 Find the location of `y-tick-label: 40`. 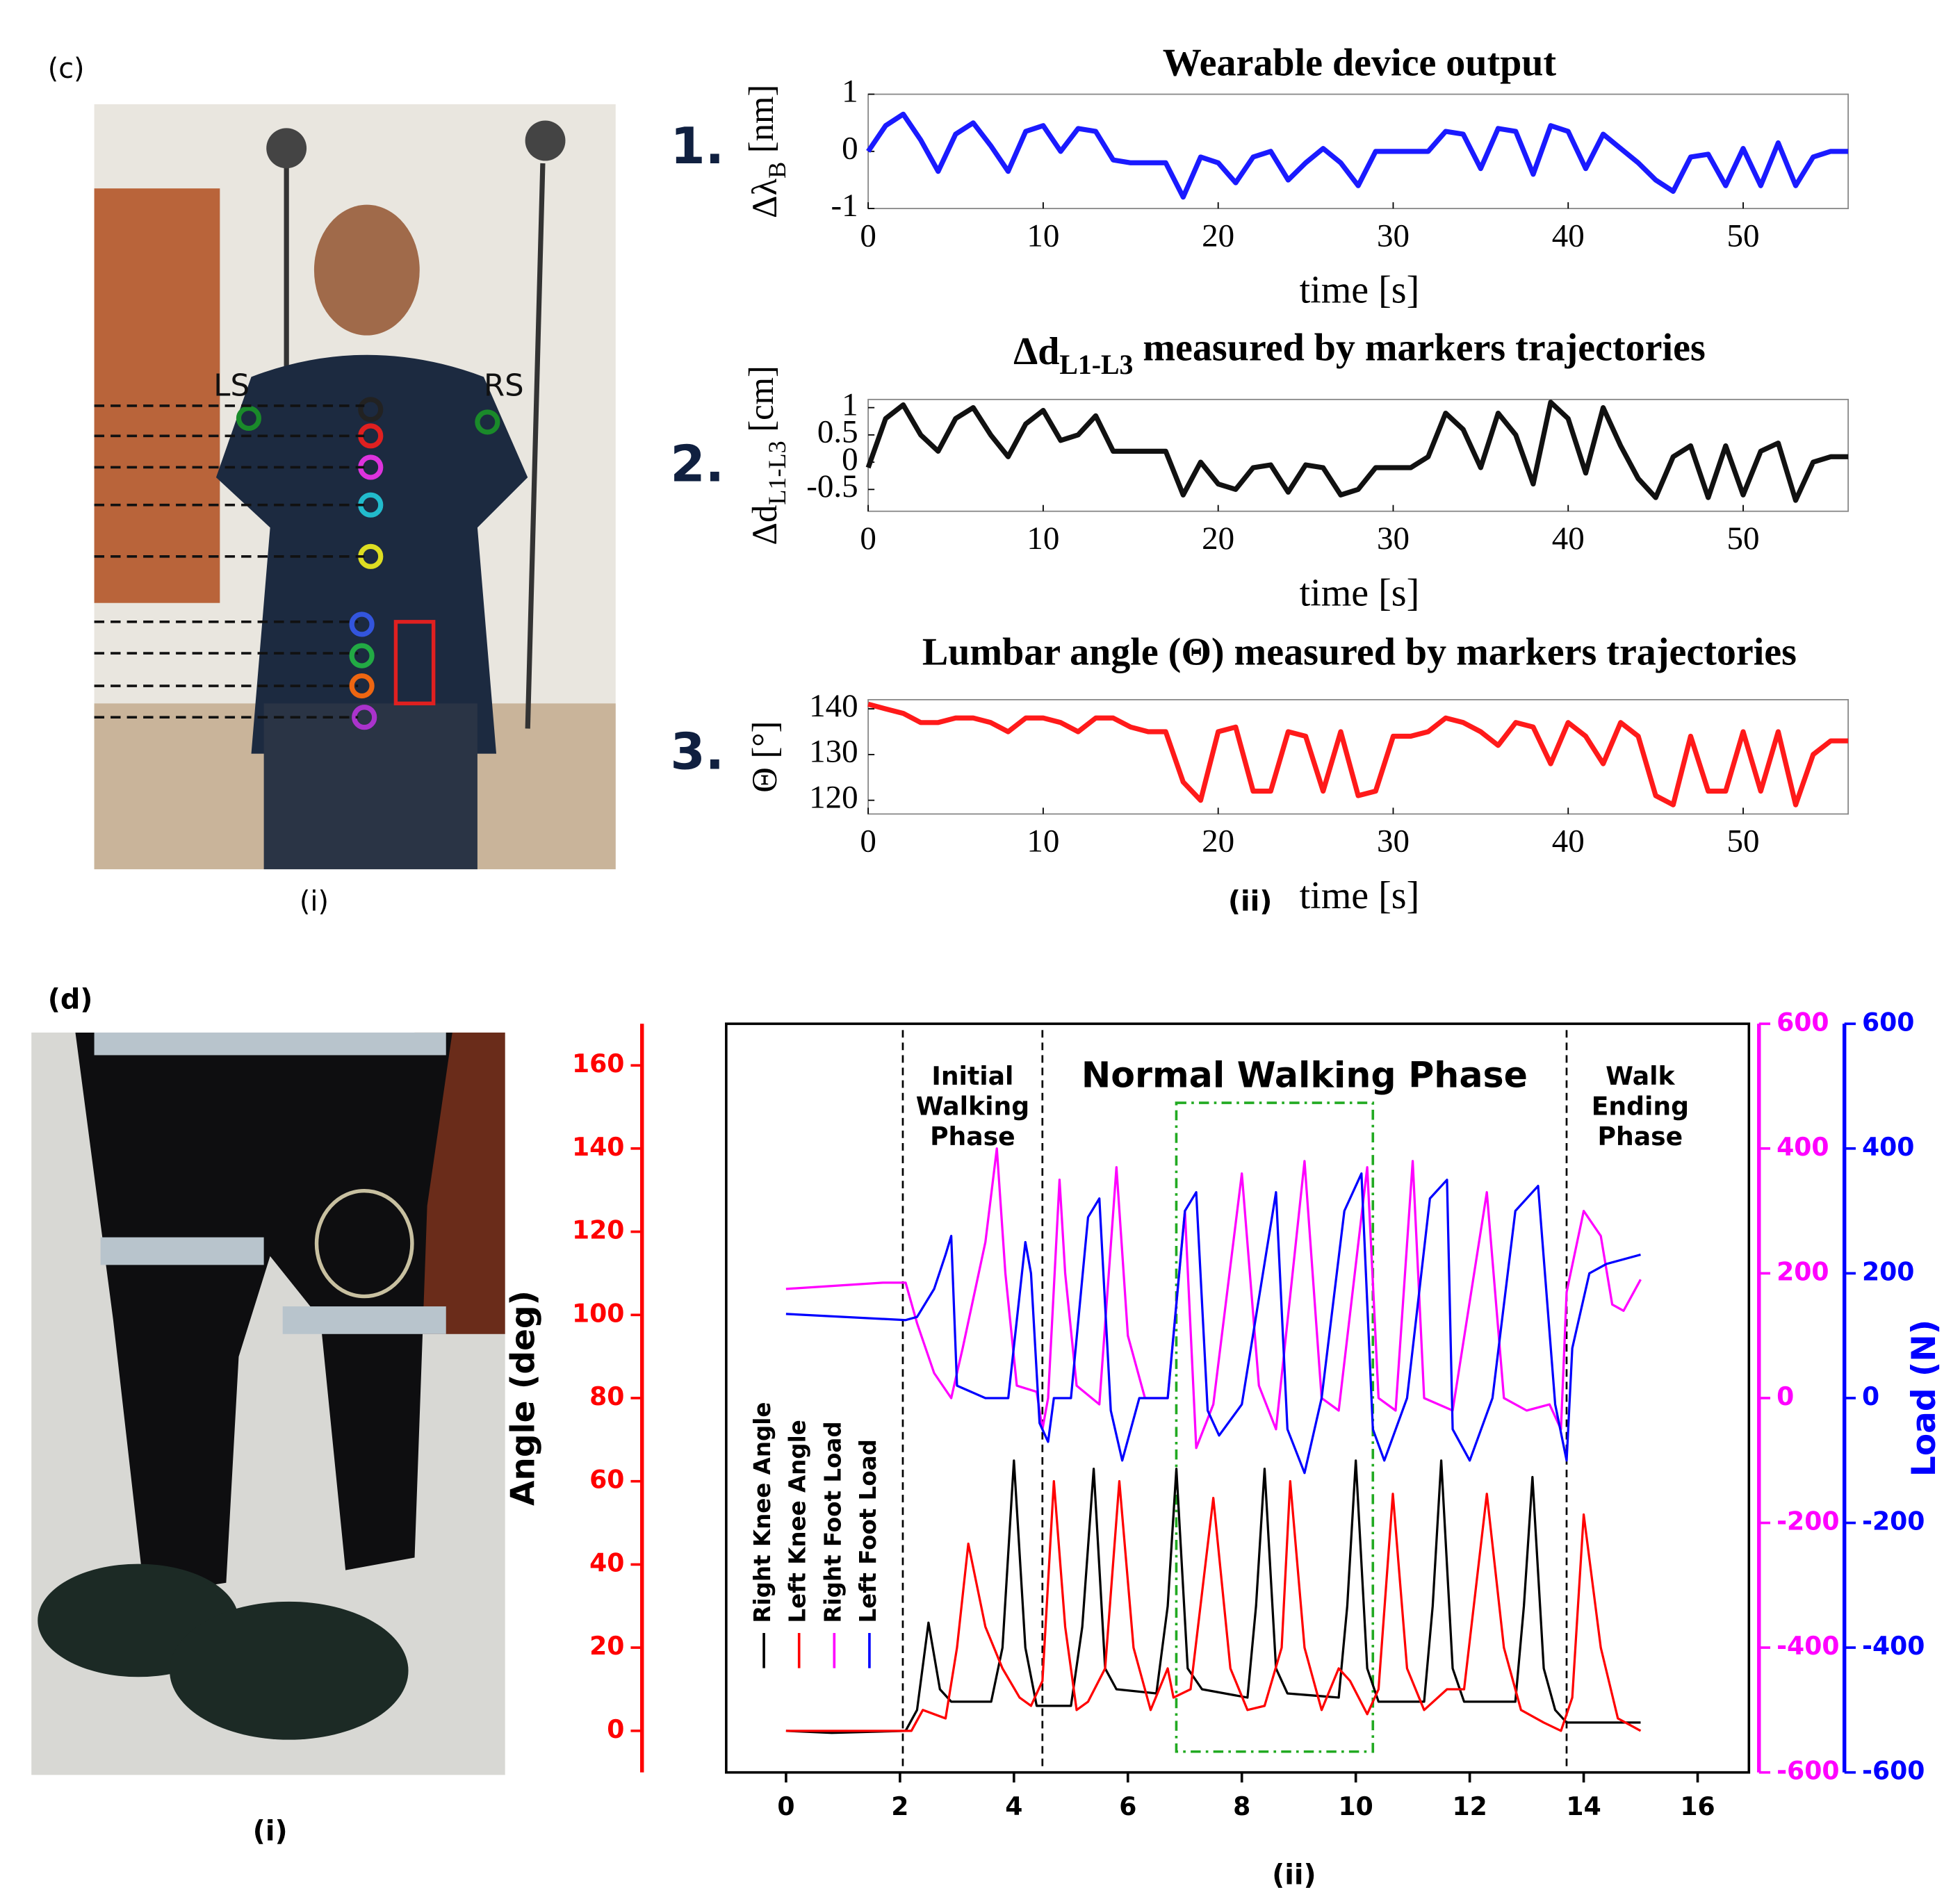

y-tick-label: 40 is located at coordinates (606, 1563).